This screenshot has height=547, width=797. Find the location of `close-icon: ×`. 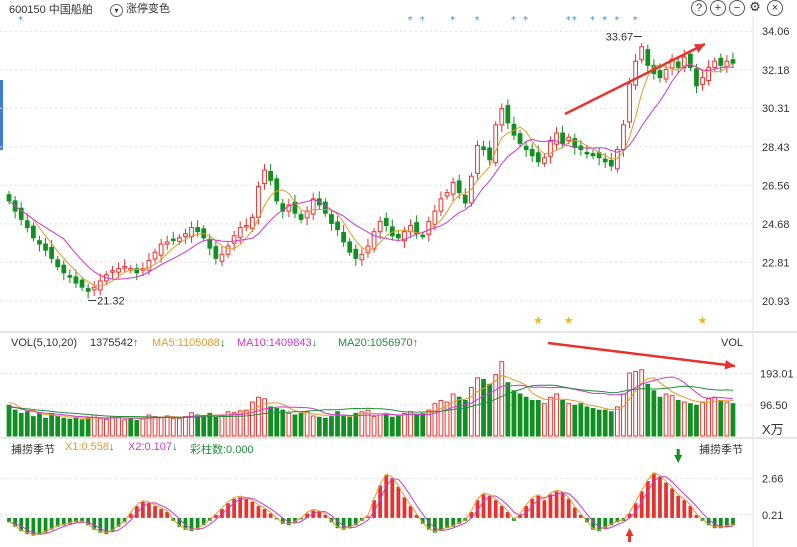

close-icon: × is located at coordinates (775, 8).